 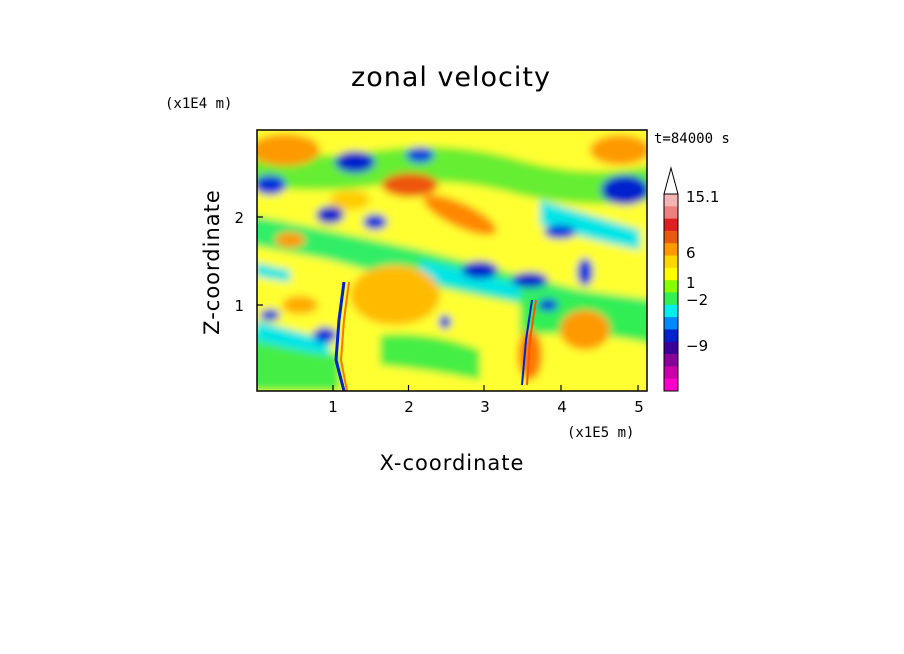 What do you see at coordinates (333, 407) in the screenshot?
I see `x-tick-label: 1` at bounding box center [333, 407].